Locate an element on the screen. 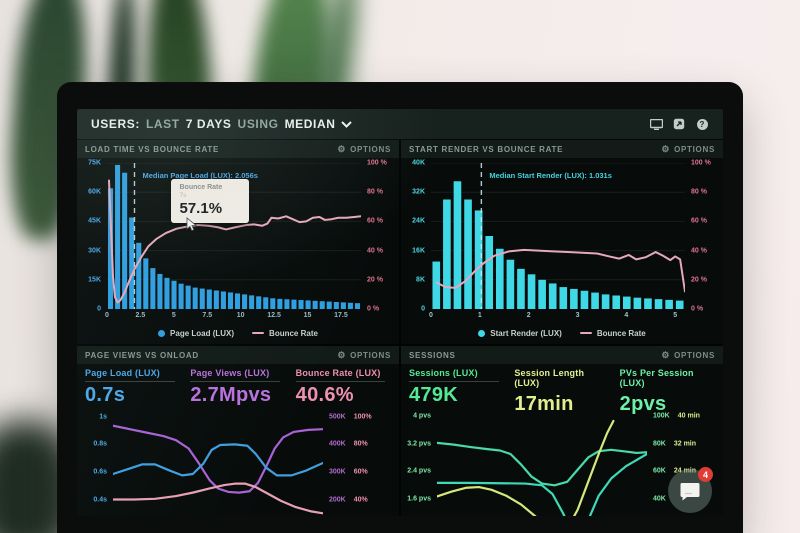 The width and height of the screenshot is (800, 533). y-axis-right: 500K 100% 400K 80% 300K 60% 200K 40% is located at coordinates (361, 464).